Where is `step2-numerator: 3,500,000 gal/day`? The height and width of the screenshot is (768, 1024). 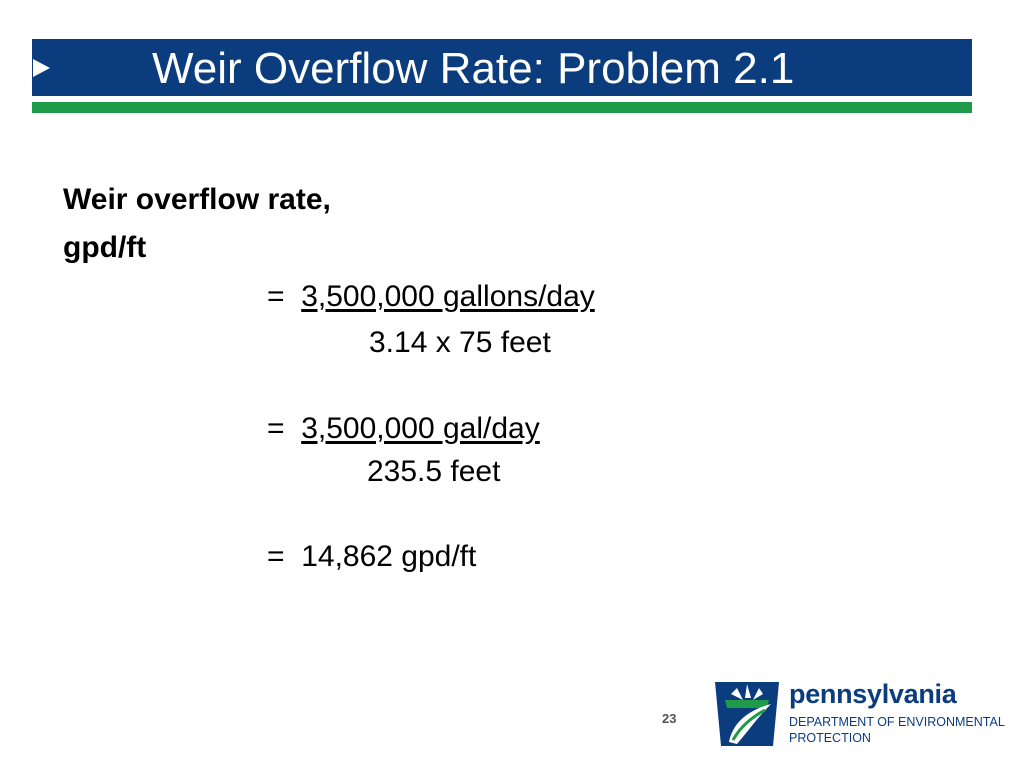 step2-numerator: 3,500,000 gal/day is located at coordinates (420, 428).